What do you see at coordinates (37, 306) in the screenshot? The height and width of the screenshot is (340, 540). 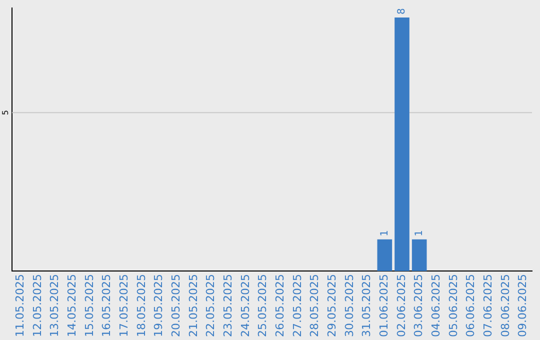 I see `x-tick-label: 12.05.2025` at bounding box center [37, 306].